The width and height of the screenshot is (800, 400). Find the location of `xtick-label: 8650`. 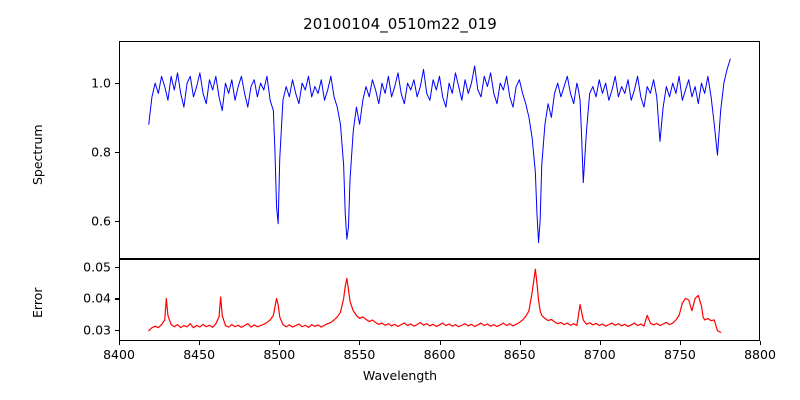

xtick-label: 8650 is located at coordinates (519, 354).